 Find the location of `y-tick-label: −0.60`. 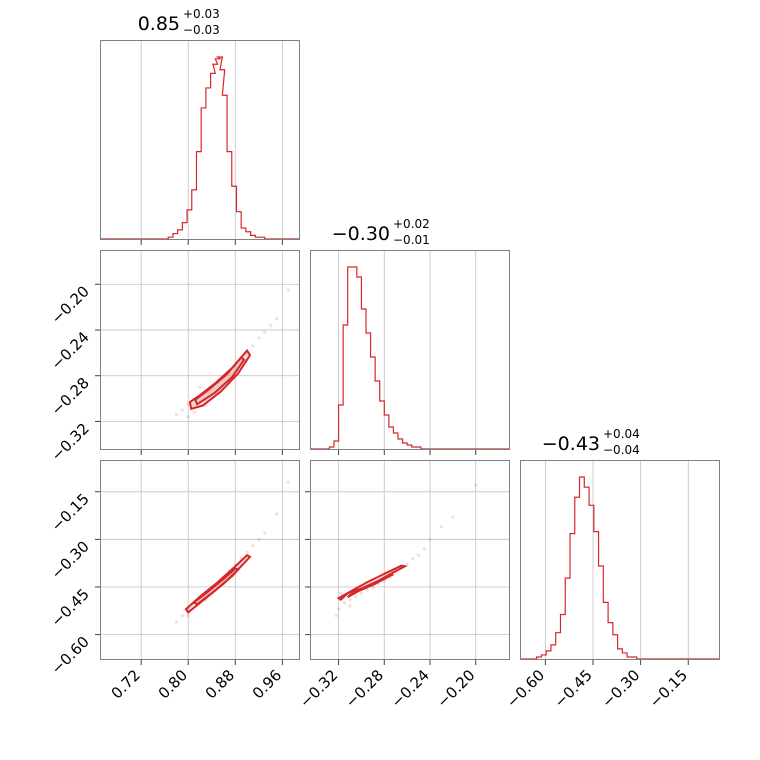

y-tick-label: −0.60 is located at coordinates (70, 655).